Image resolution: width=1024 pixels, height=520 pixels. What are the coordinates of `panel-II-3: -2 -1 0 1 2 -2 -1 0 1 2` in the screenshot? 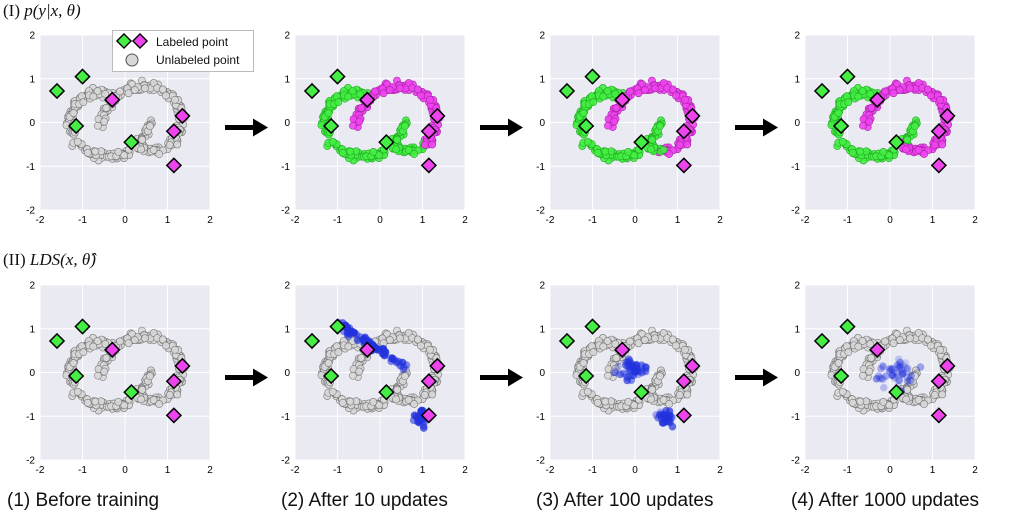 It's located at (657, 378).